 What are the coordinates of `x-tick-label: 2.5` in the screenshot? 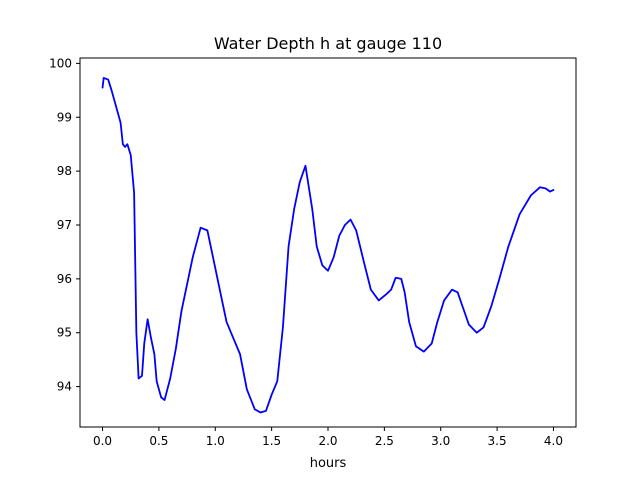 It's located at (384, 441).